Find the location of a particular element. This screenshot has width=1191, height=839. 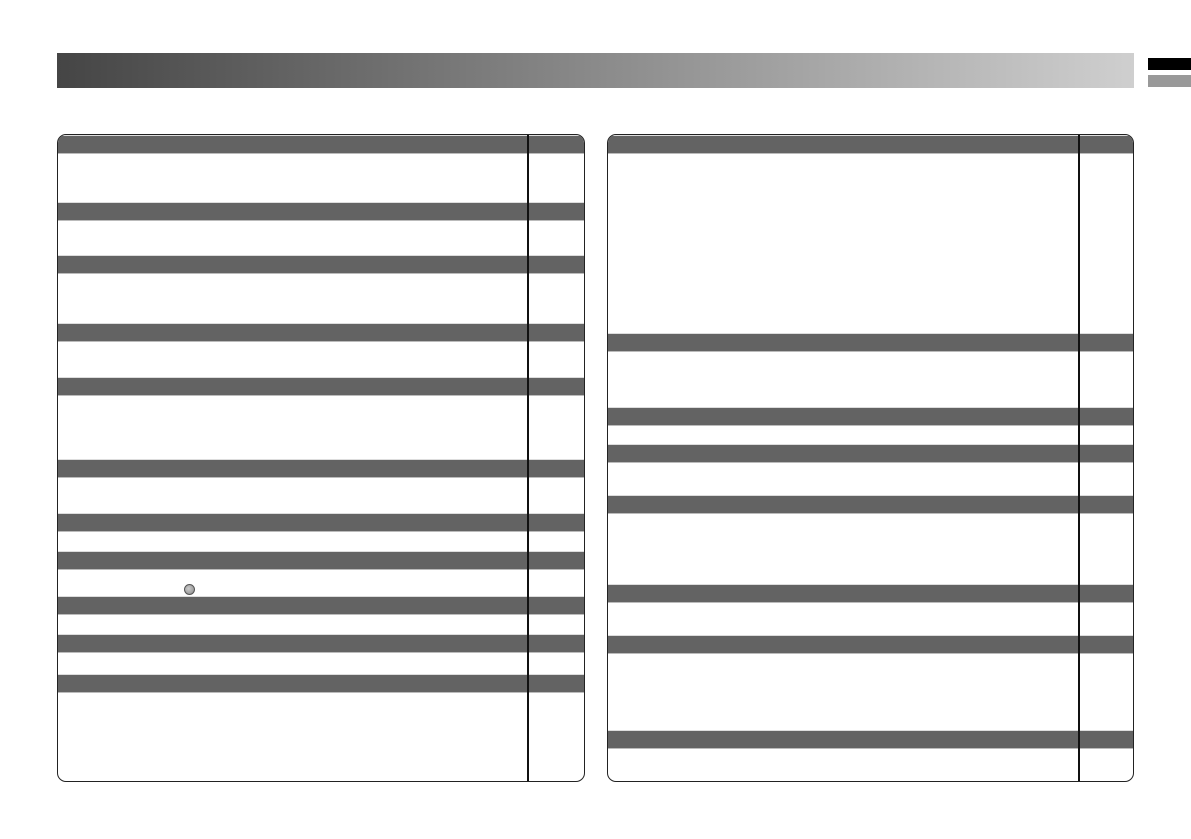

gray-circle-icon is located at coordinates (189, 589).